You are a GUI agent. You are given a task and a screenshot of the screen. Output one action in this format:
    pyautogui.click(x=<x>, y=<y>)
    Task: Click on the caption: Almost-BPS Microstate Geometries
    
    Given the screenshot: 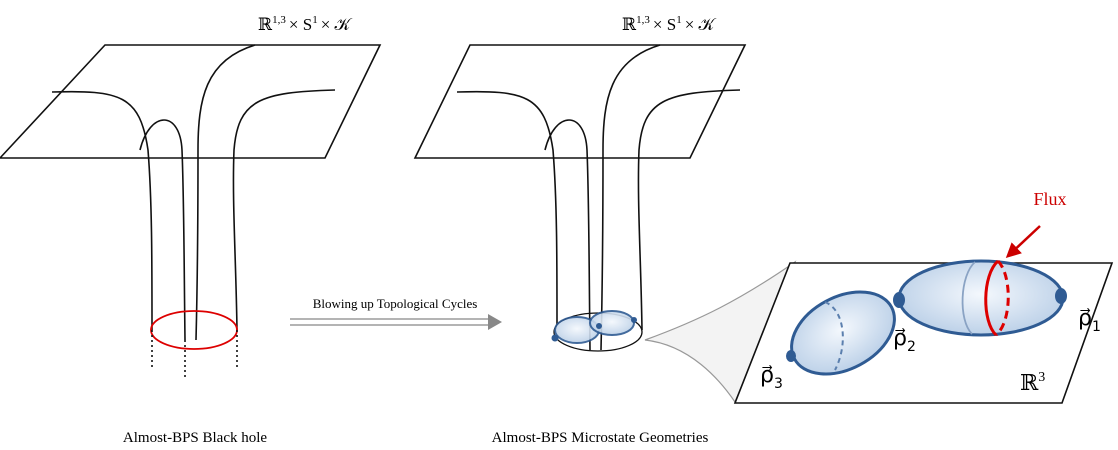 What is the action you would take?
    pyautogui.click(x=600, y=438)
    